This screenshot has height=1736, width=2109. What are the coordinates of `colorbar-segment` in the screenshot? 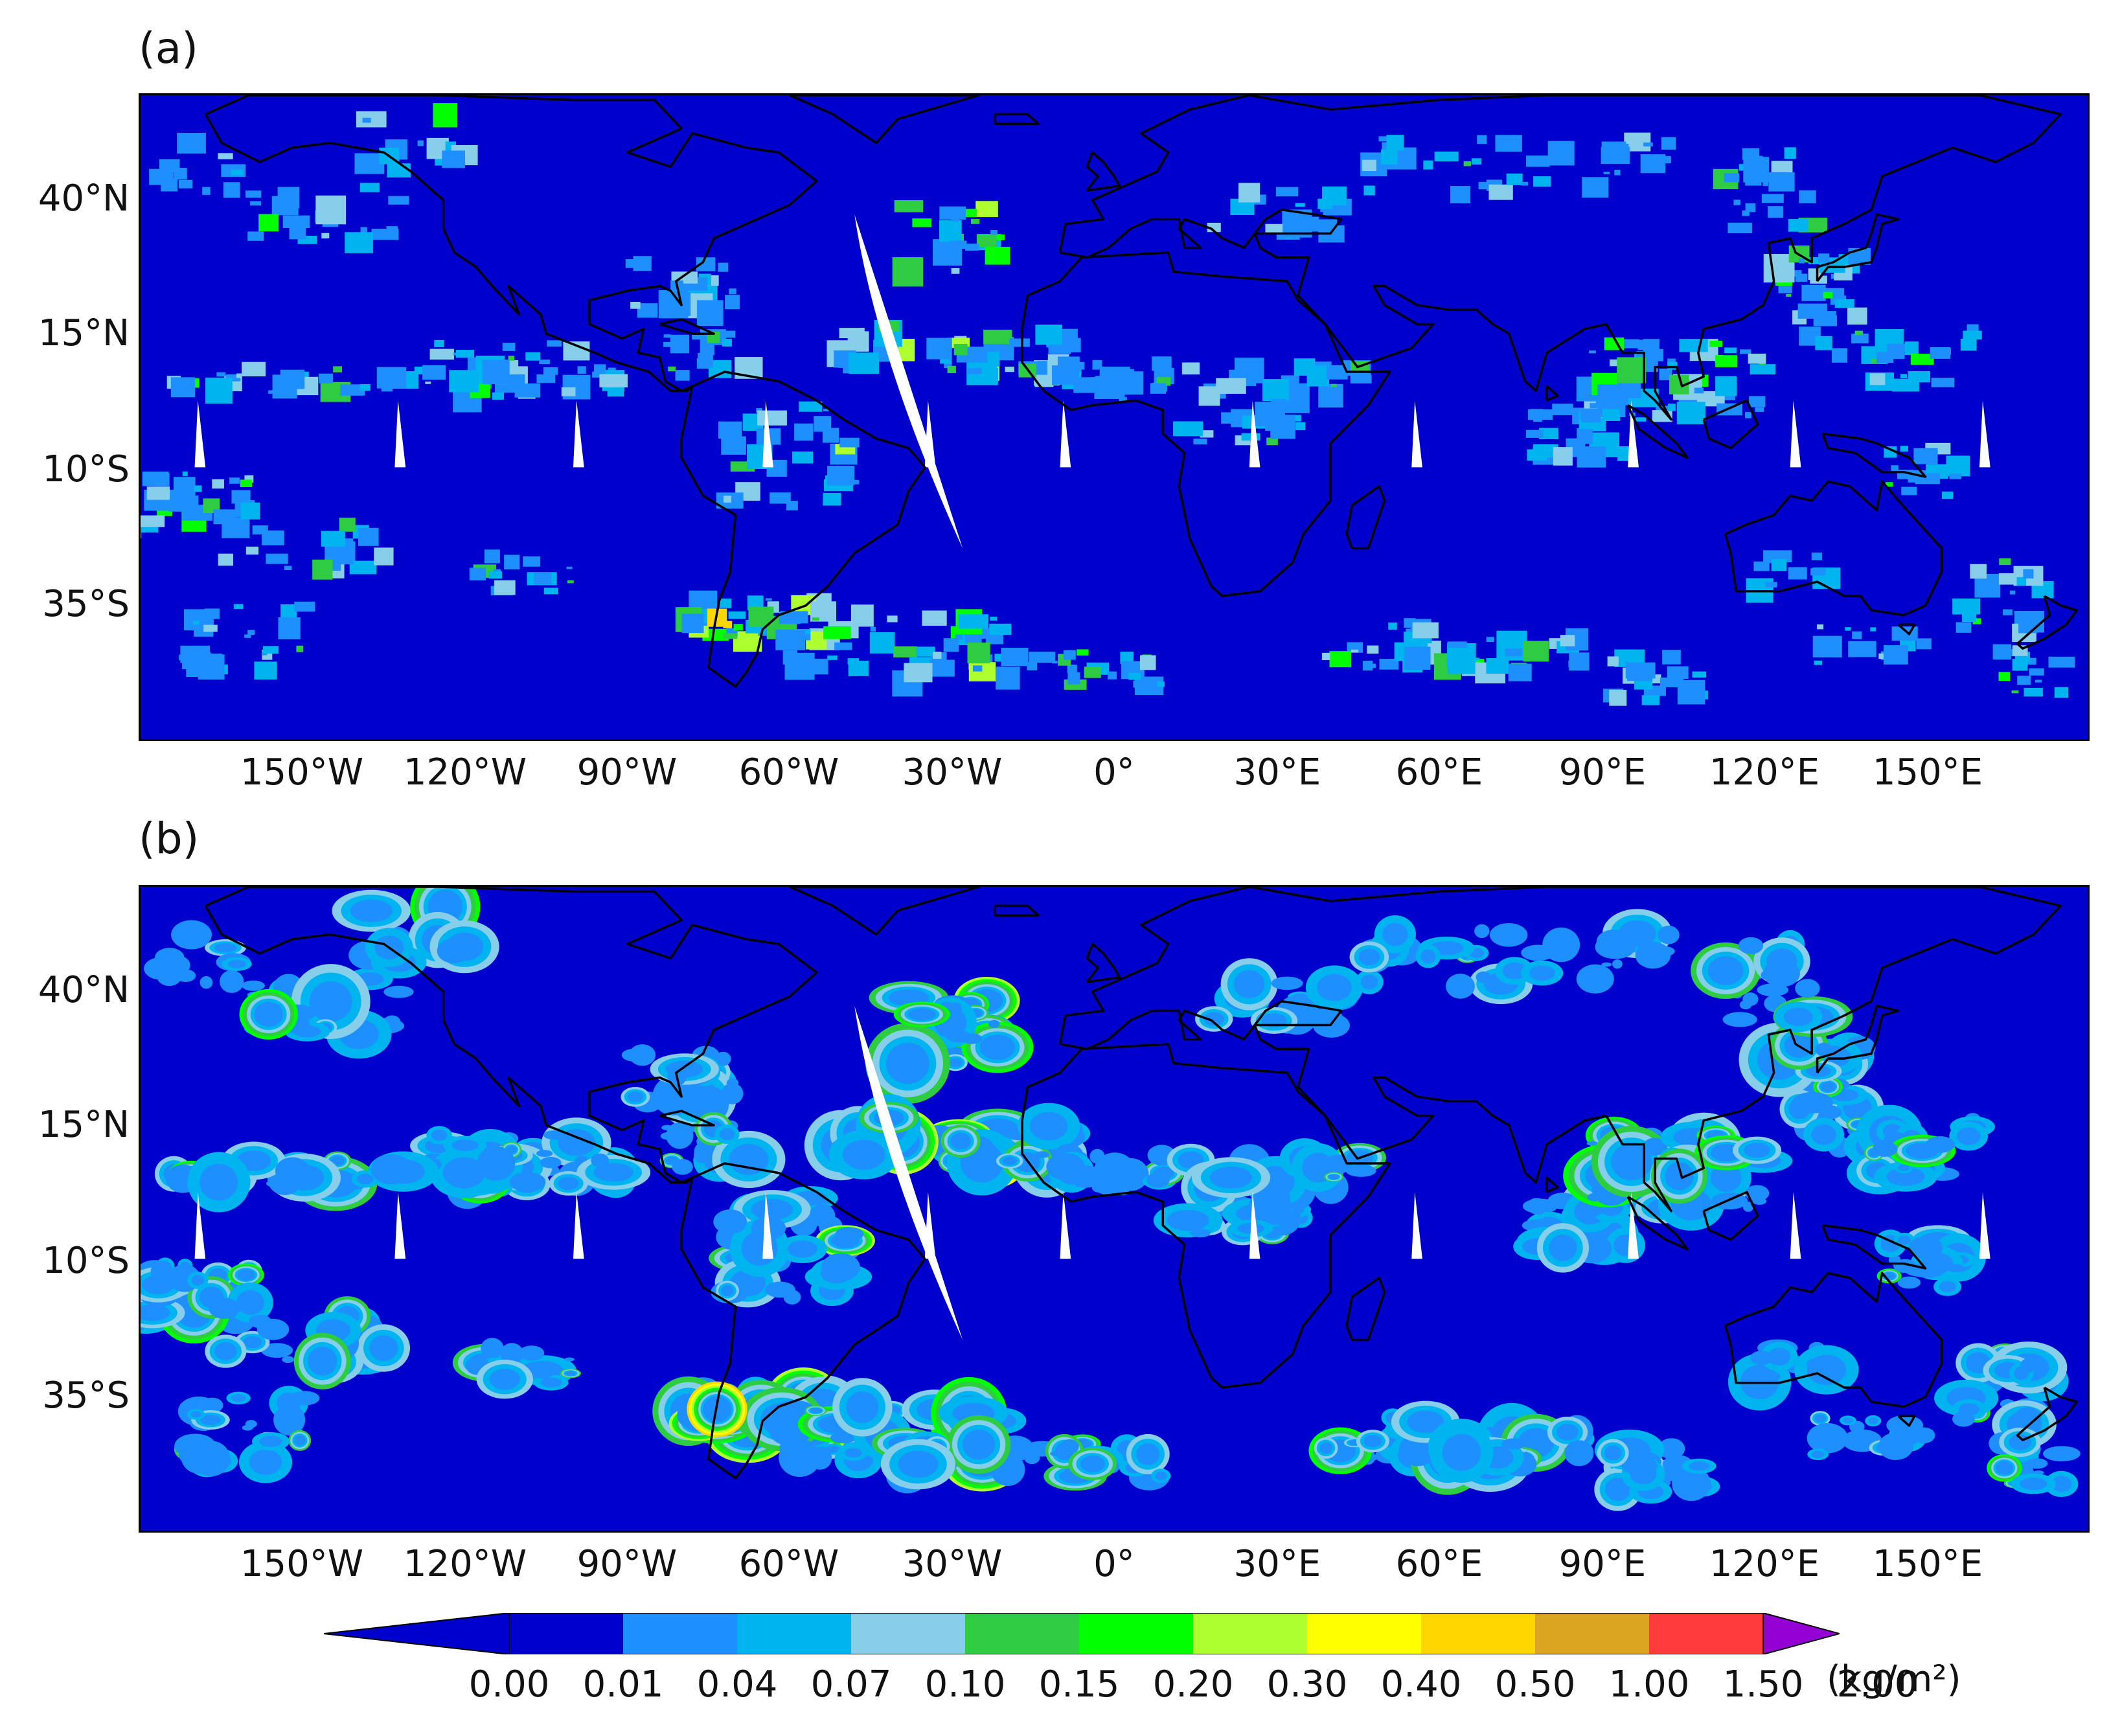 It's located at (1022, 1633).